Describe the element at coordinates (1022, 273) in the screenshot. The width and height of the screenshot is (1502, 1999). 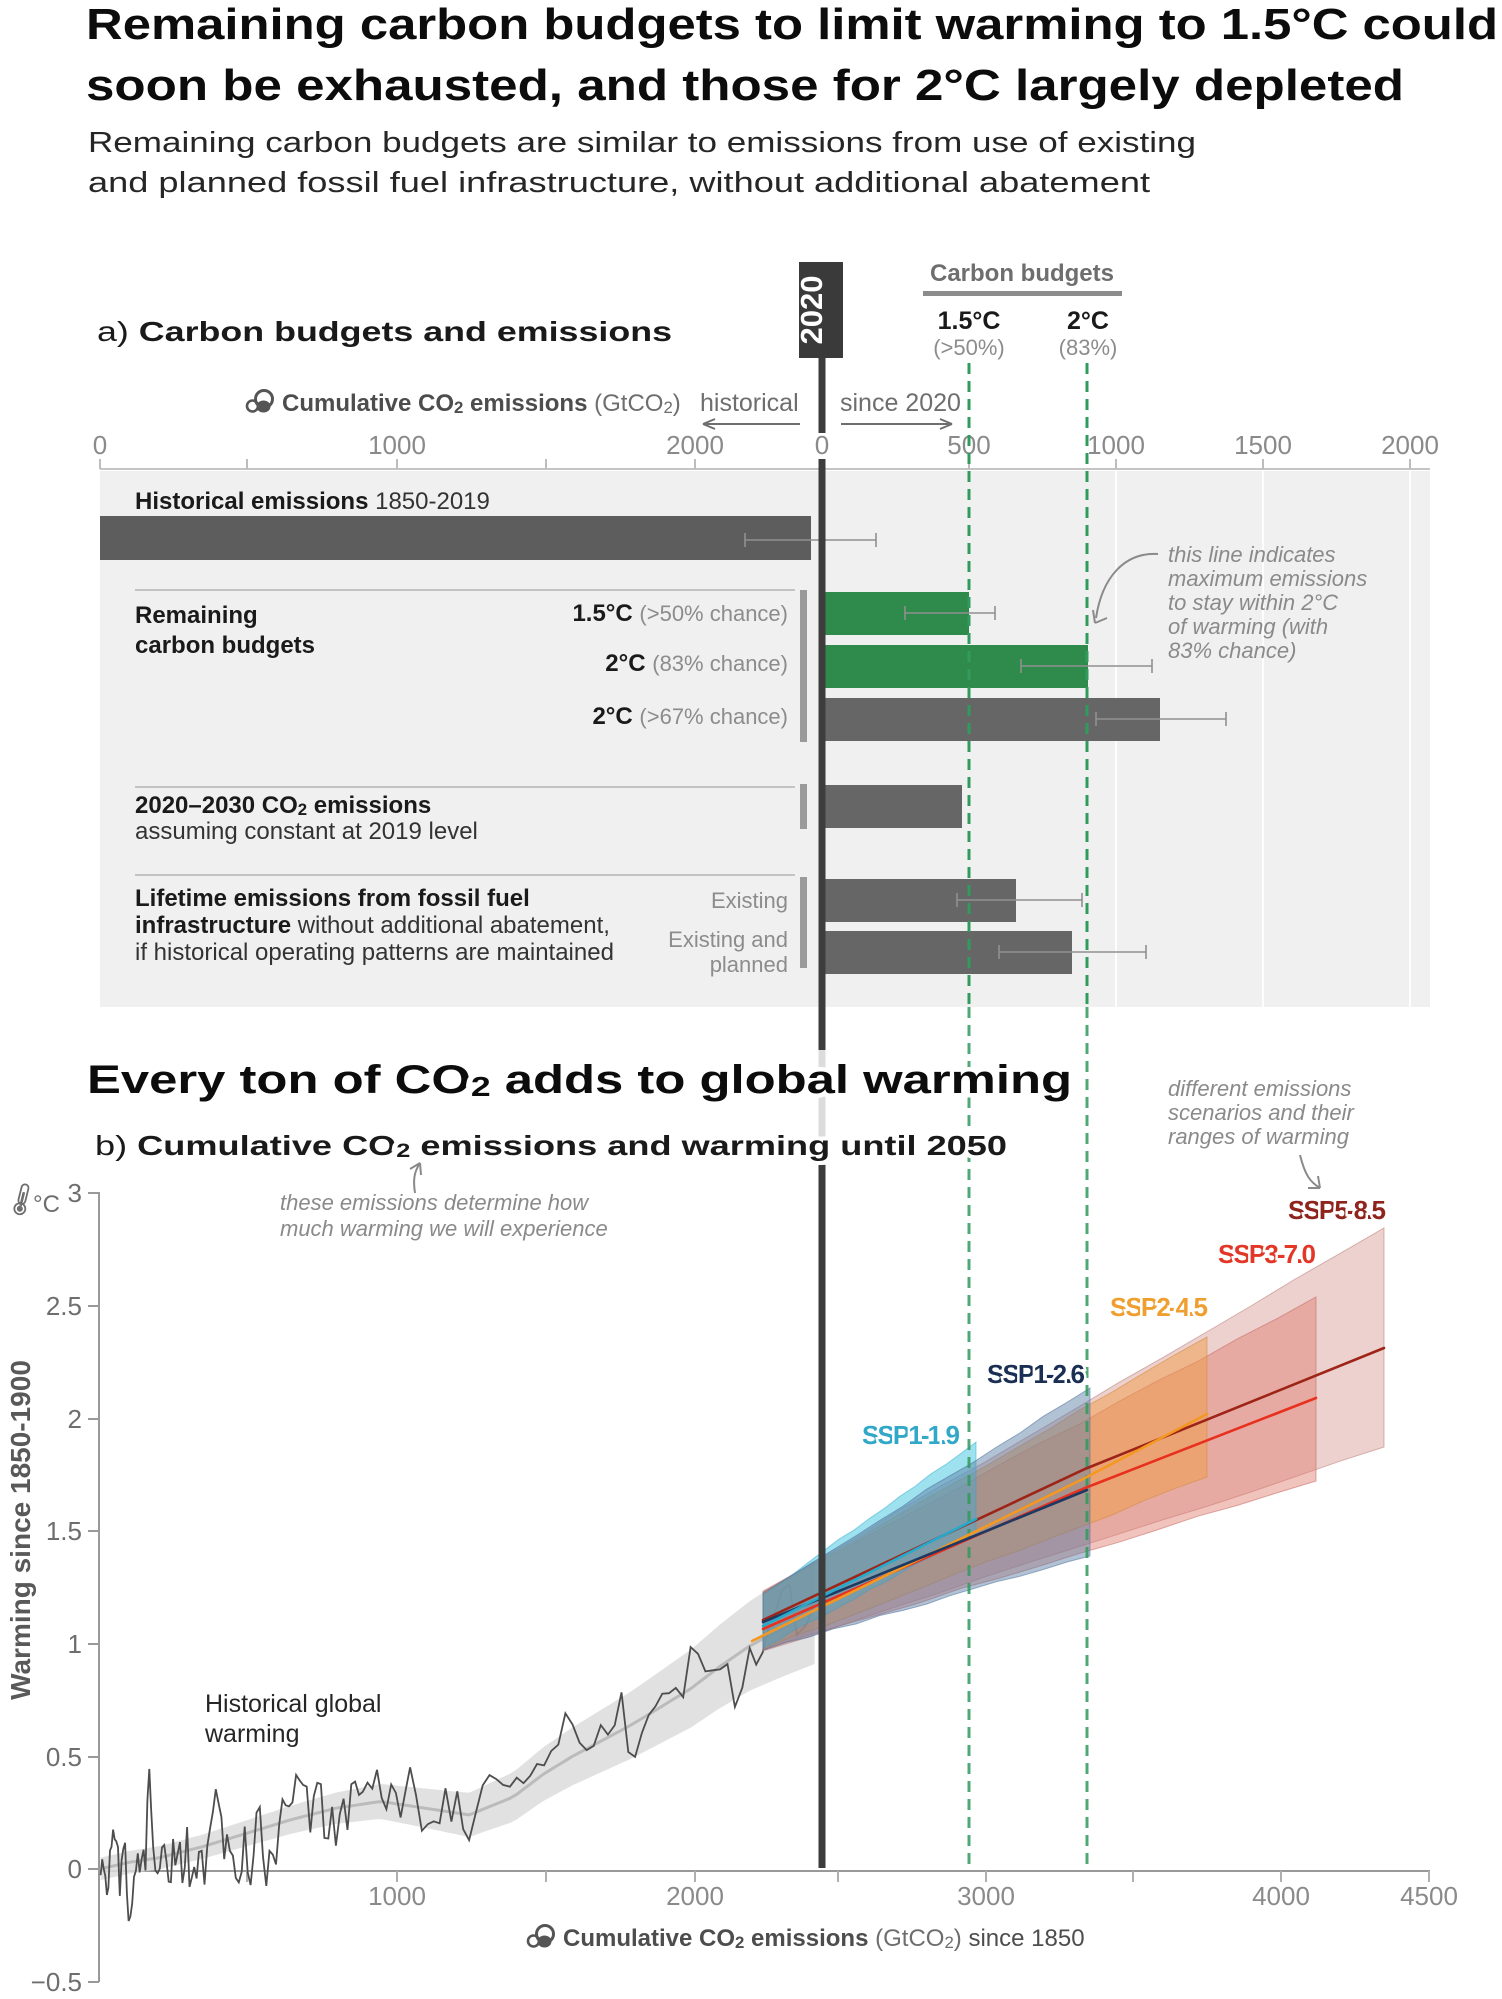
I see `svg-text: Carbon budgets` at that location.